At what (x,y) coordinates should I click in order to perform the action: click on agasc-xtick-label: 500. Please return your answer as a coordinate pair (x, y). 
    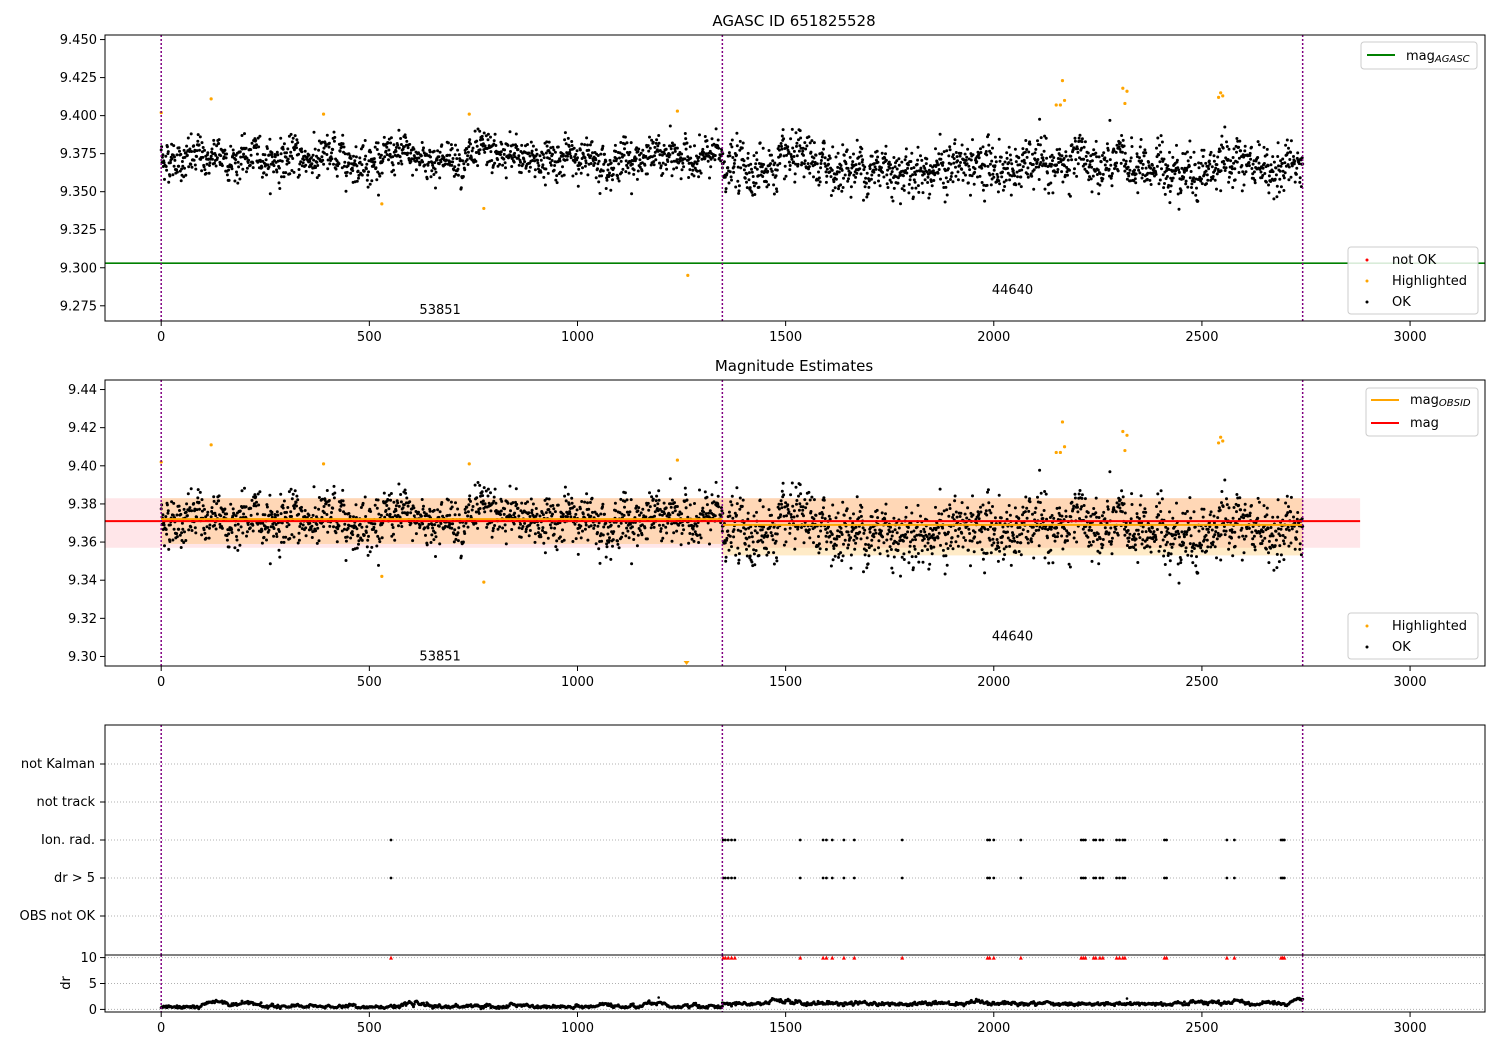
    Looking at the image, I should click on (369, 337).